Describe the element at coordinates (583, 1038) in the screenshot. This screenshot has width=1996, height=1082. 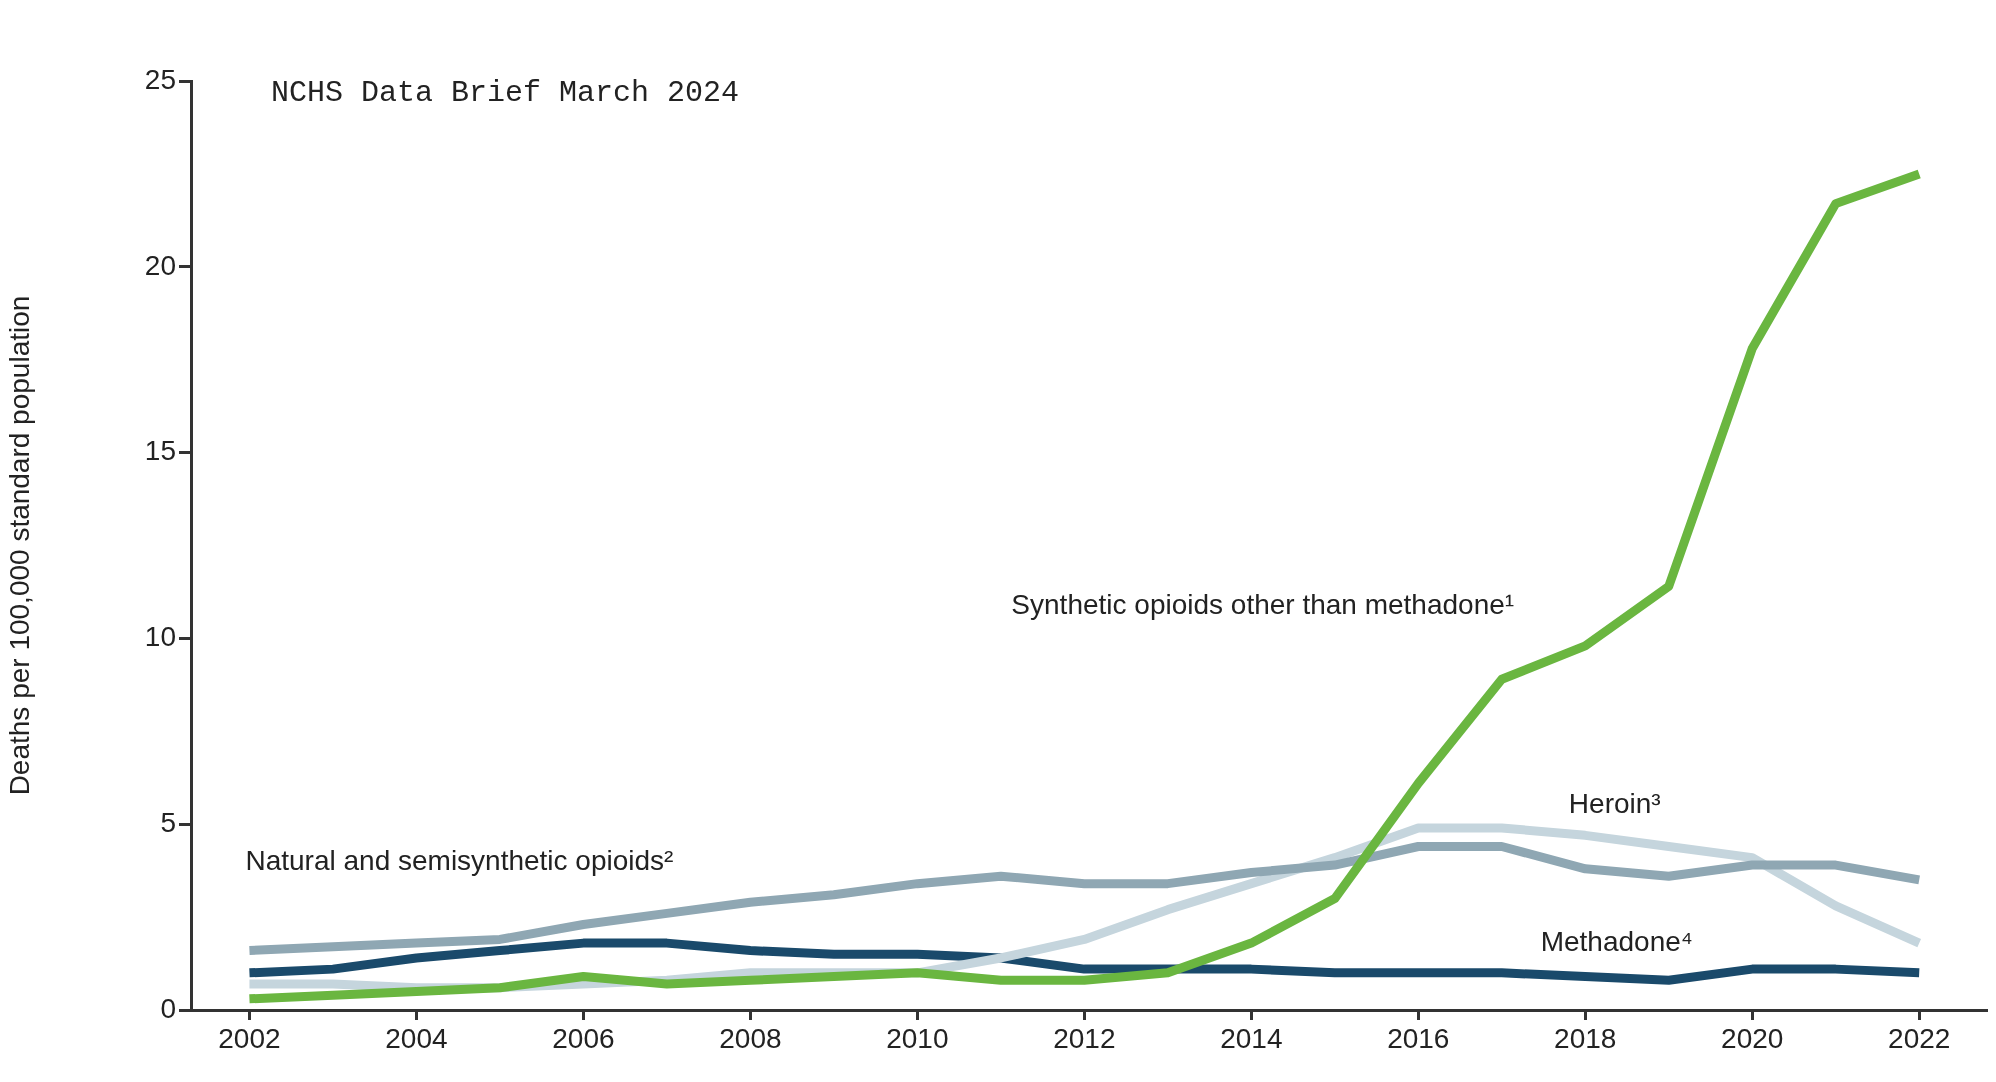
I see `x-tick-label: 2006` at that location.